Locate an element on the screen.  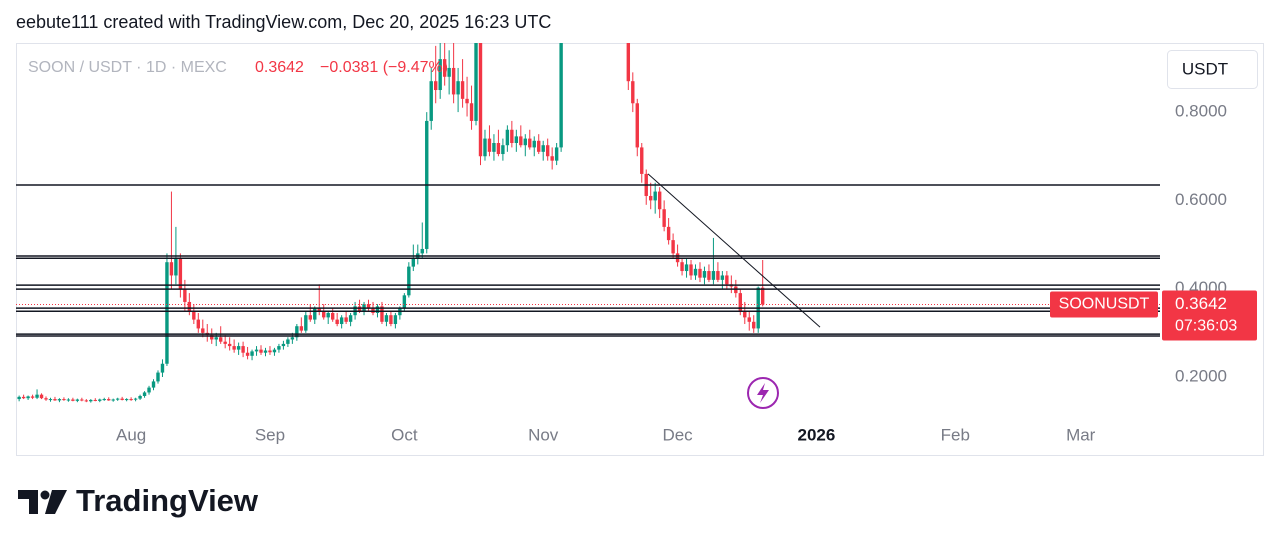
legend-price: 0.3642 is located at coordinates (279, 67).